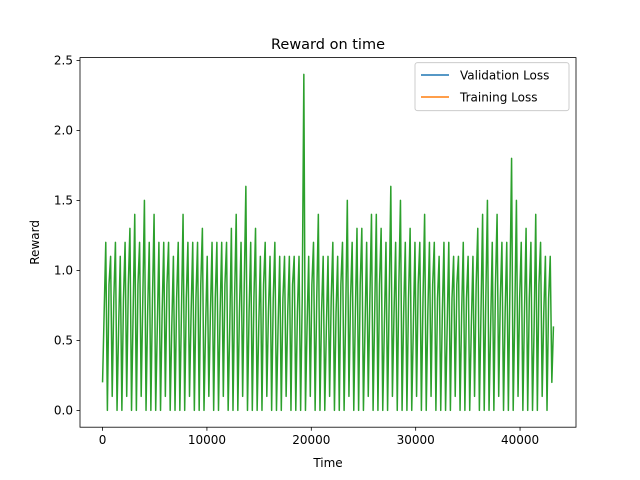 This screenshot has height=480, width=640. I want to click on y-axis-label: Reward, so click(35, 242).